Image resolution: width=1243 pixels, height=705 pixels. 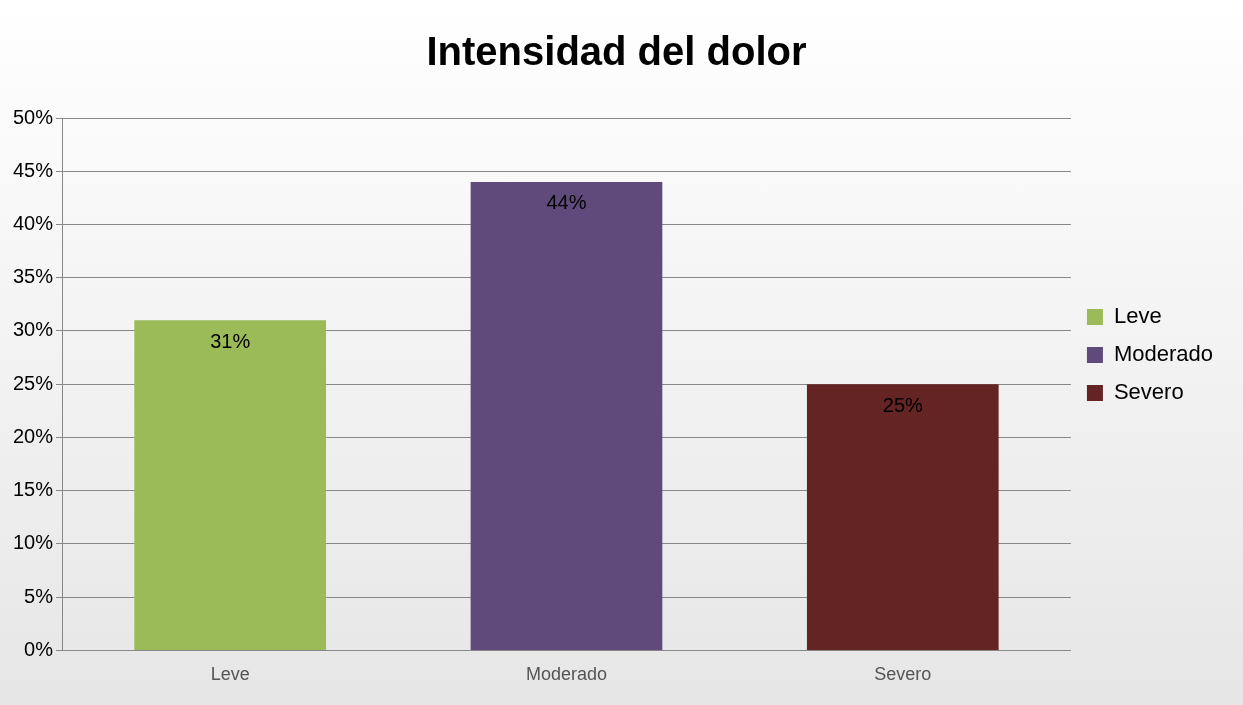 I want to click on y-tick-label: 45%, so click(x=33, y=169).